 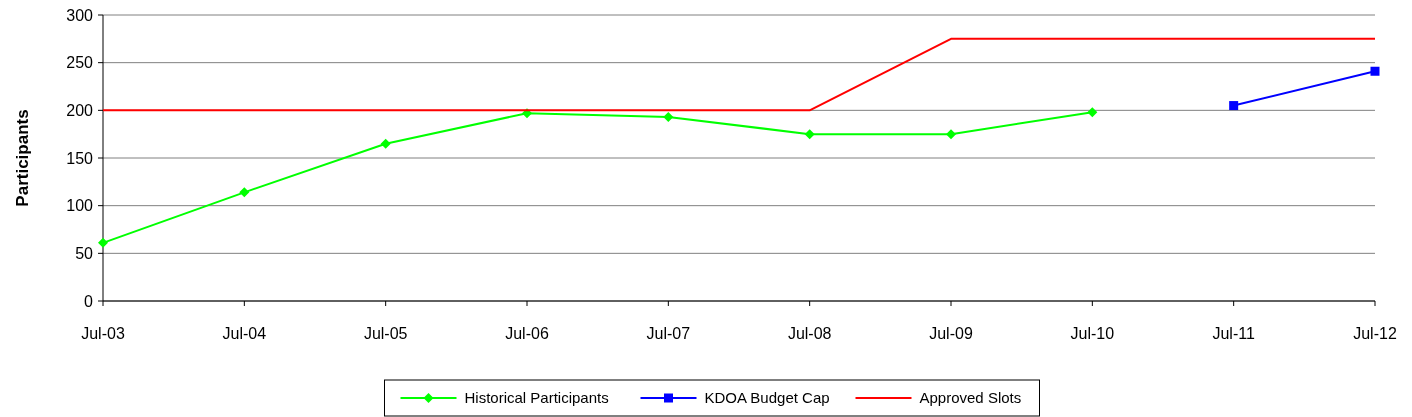 What do you see at coordinates (385, 333) in the screenshot?
I see `x-tick-label: Jul-05` at bounding box center [385, 333].